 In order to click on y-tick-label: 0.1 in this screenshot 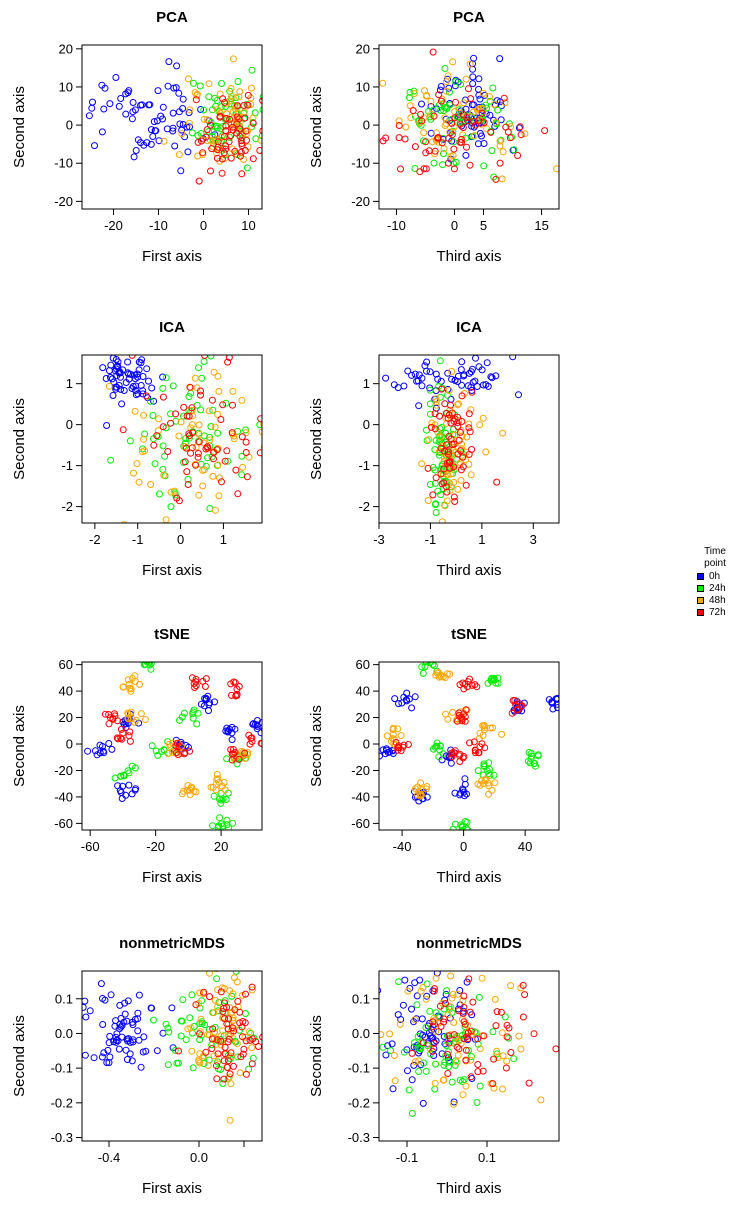, I will do `click(361, 998)`.